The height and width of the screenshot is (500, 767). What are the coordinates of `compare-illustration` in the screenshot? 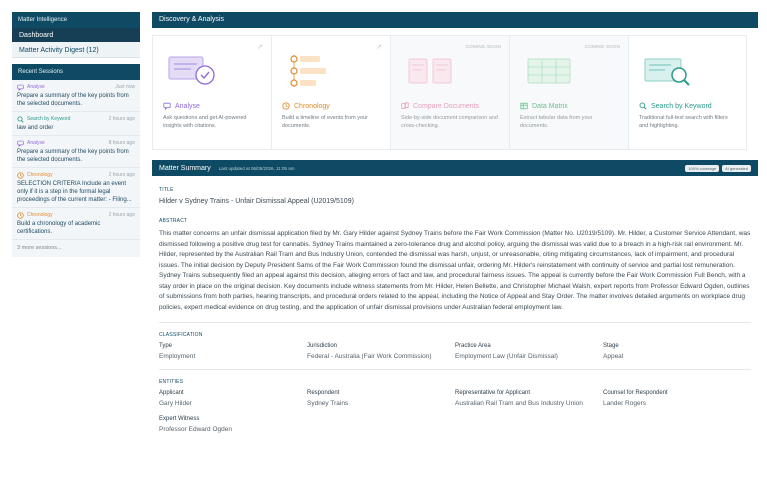 It's located at (450, 72).